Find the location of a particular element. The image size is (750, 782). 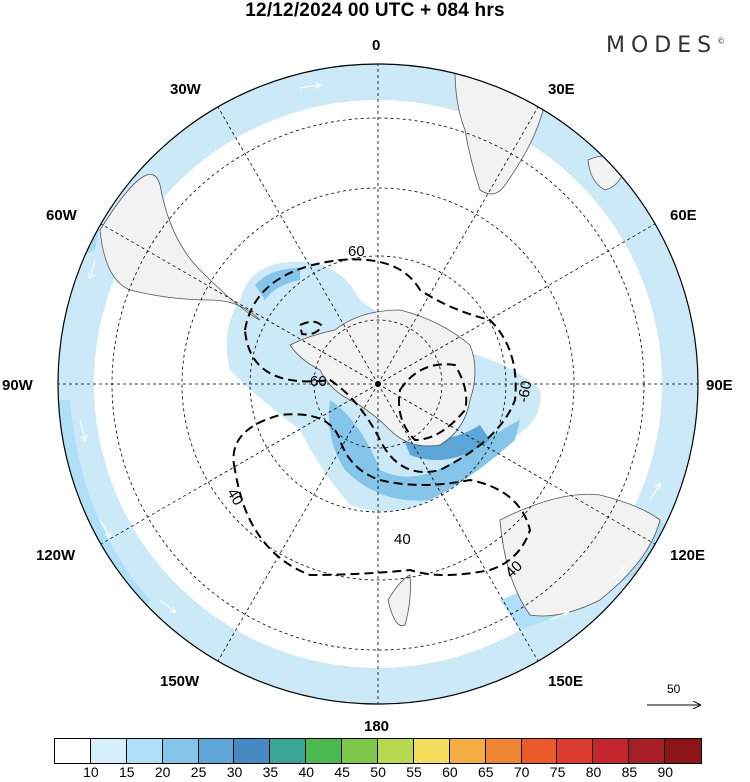

lon-label-60e: 60E is located at coordinates (683, 215).